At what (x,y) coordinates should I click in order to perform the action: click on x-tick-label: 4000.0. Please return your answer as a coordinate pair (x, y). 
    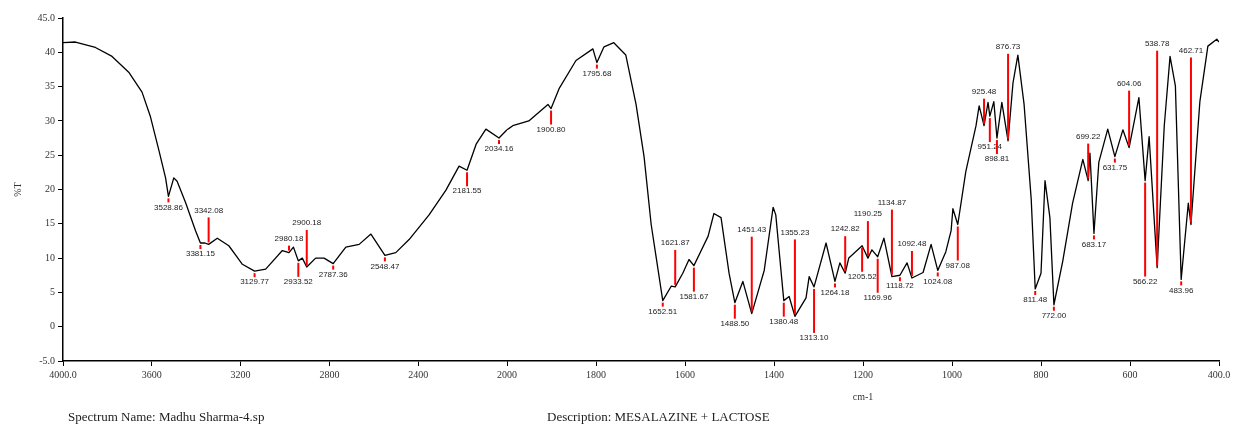
    Looking at the image, I should click on (63, 374).